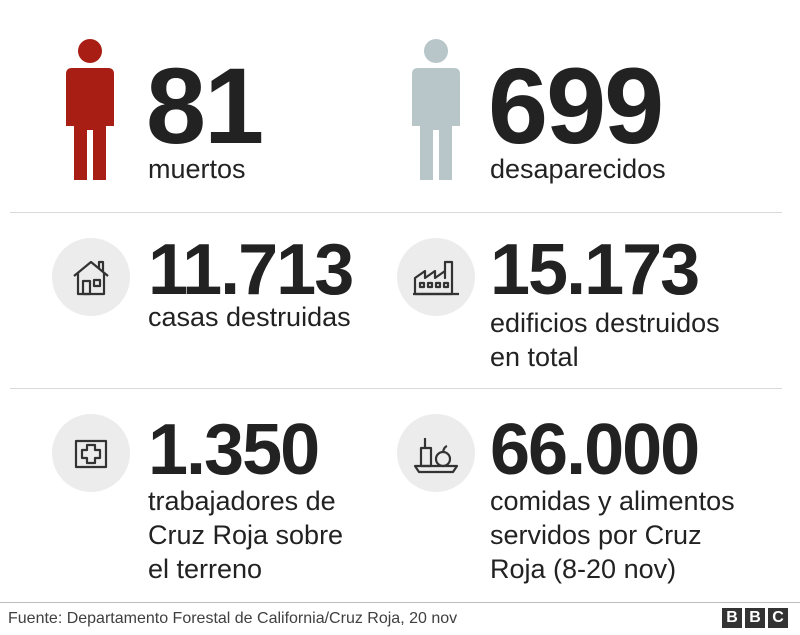 The image size is (800, 635). What do you see at coordinates (91, 277) in the screenshot?
I see `house-icon` at bounding box center [91, 277].